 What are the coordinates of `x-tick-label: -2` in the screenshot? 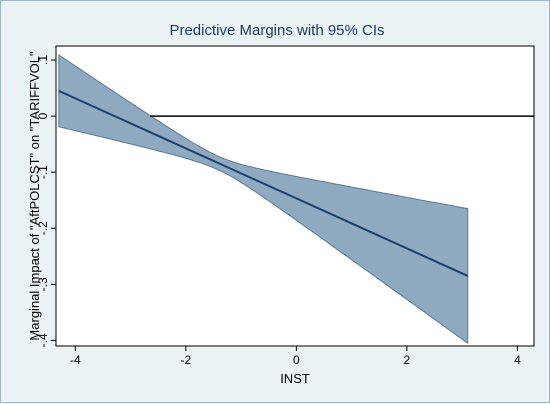 It's located at (186, 360).